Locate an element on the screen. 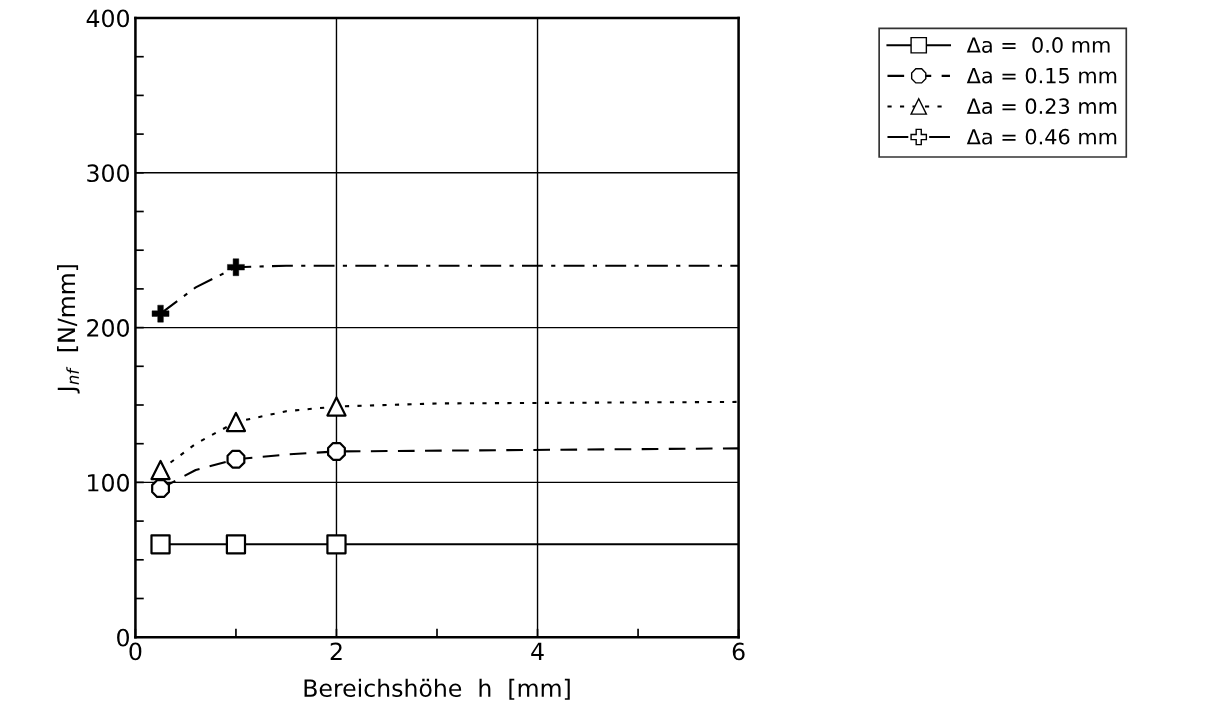  x-tick-label: 4 is located at coordinates (537, 651).